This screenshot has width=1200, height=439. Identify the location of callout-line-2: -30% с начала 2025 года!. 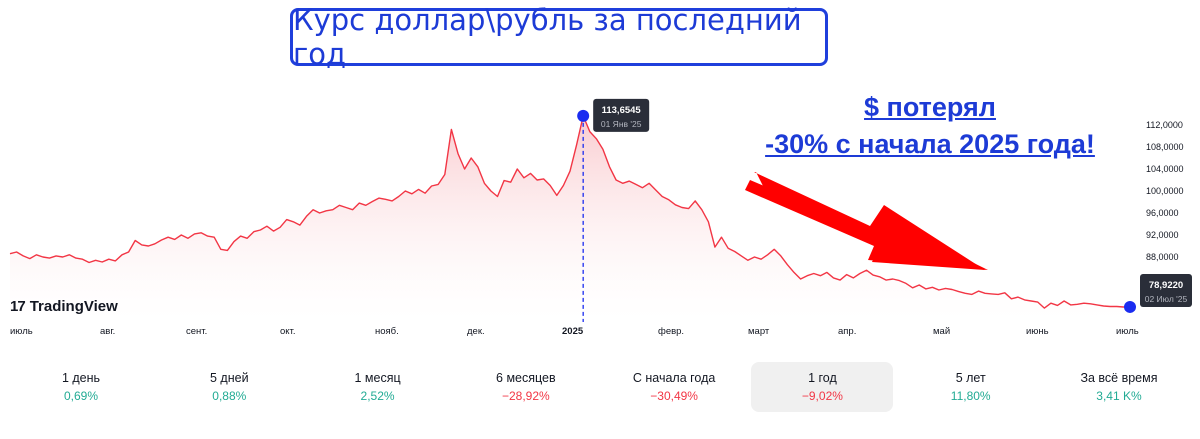
(930, 144).